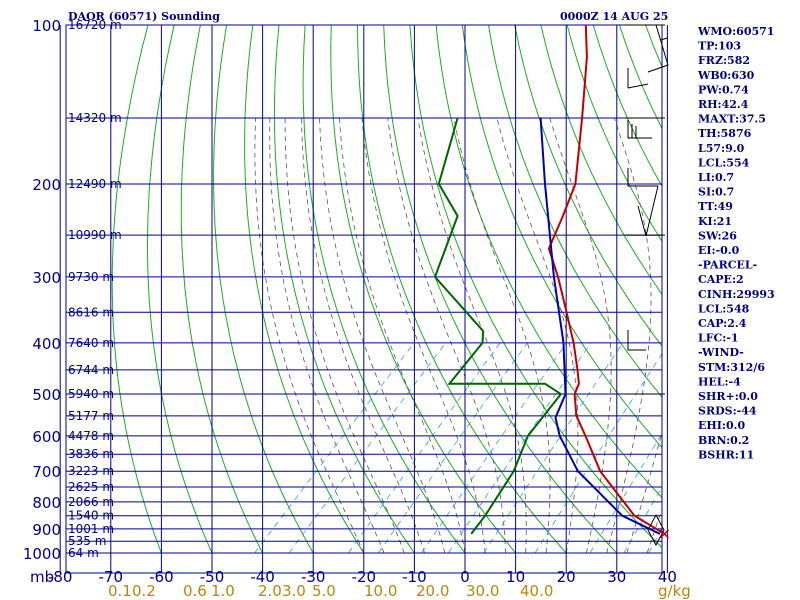  What do you see at coordinates (719, 46) in the screenshot?
I see `index-item: TP:103` at bounding box center [719, 46].